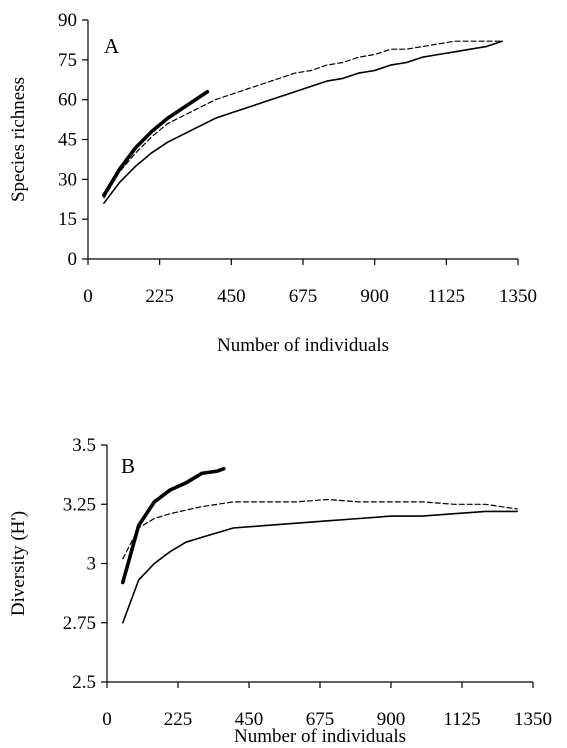 The image size is (567, 748). Describe the element at coordinates (84, 682) in the screenshot. I see `y-tick-label: 2.5` at that location.